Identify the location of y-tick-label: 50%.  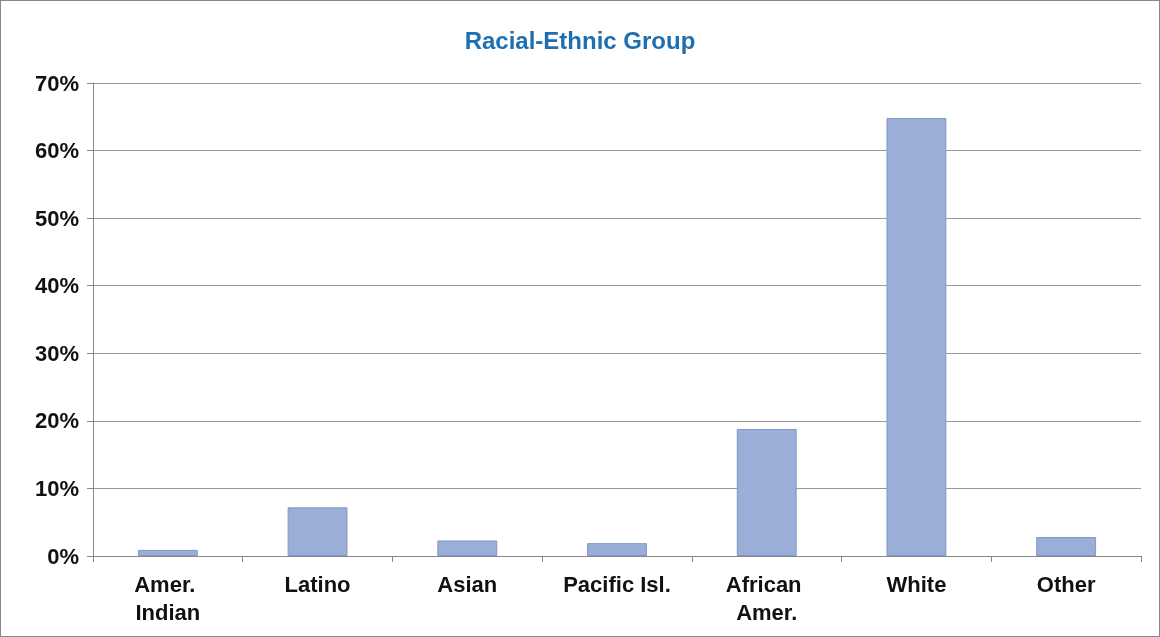
(56, 218).